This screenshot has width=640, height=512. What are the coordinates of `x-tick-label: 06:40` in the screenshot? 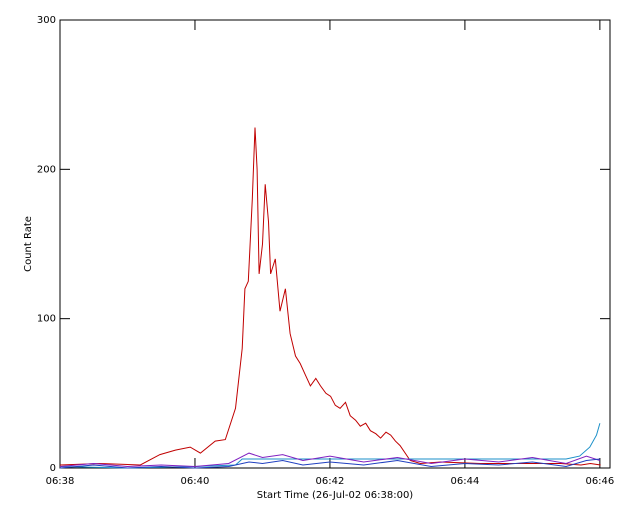 It's located at (195, 481).